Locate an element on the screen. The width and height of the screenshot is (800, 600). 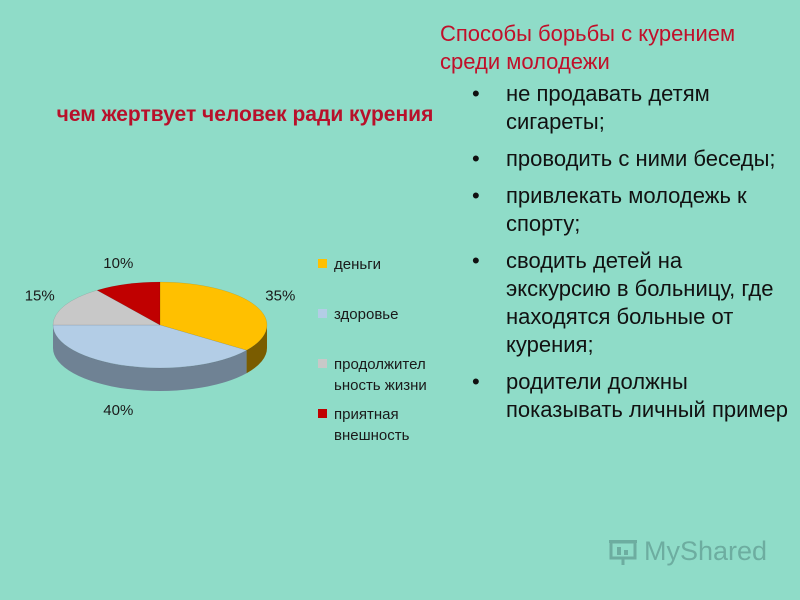
data-label-health: 40% is located at coordinates (118, 410).